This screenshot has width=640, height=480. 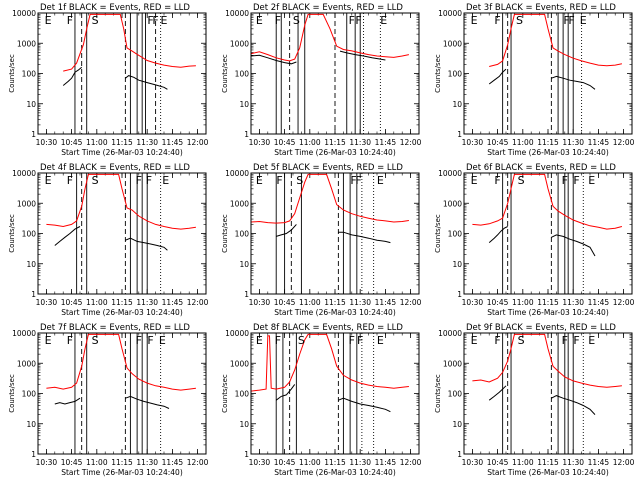 What do you see at coordinates (541, 8) in the screenshot?
I see `panel-title: Det 3f BLACK = Events, RED = LLD` at bounding box center [541, 8].